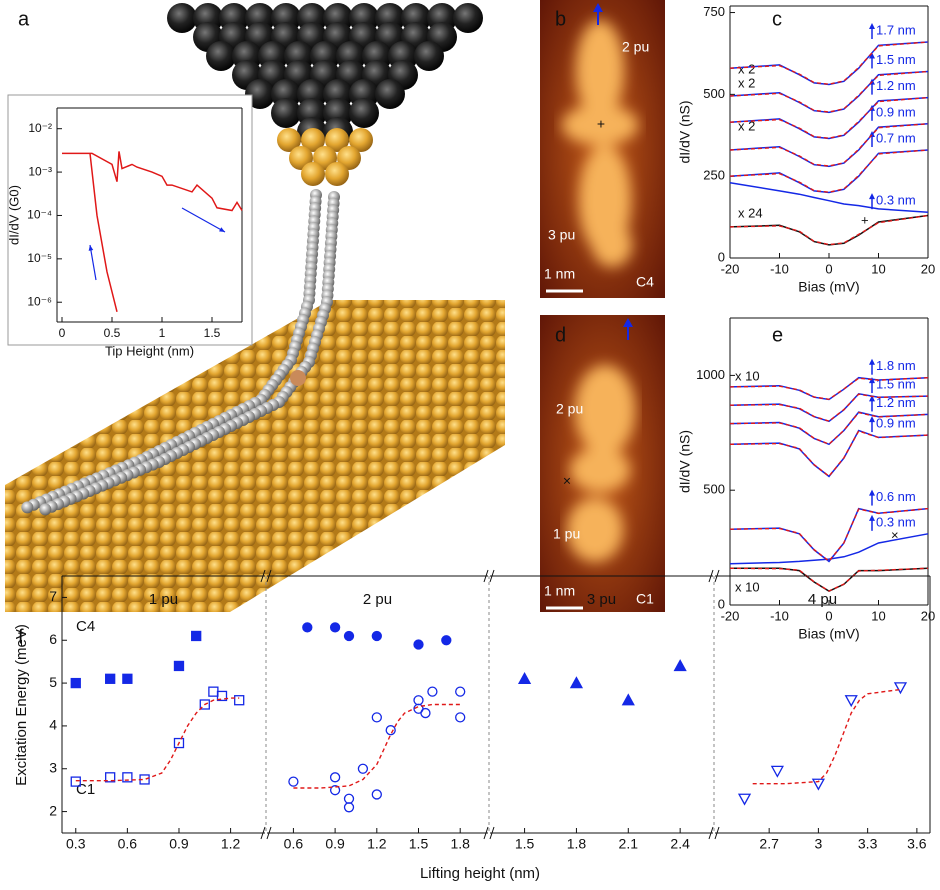  What do you see at coordinates (21, 637) in the screenshot?
I see `panel-label: f` at bounding box center [21, 637].